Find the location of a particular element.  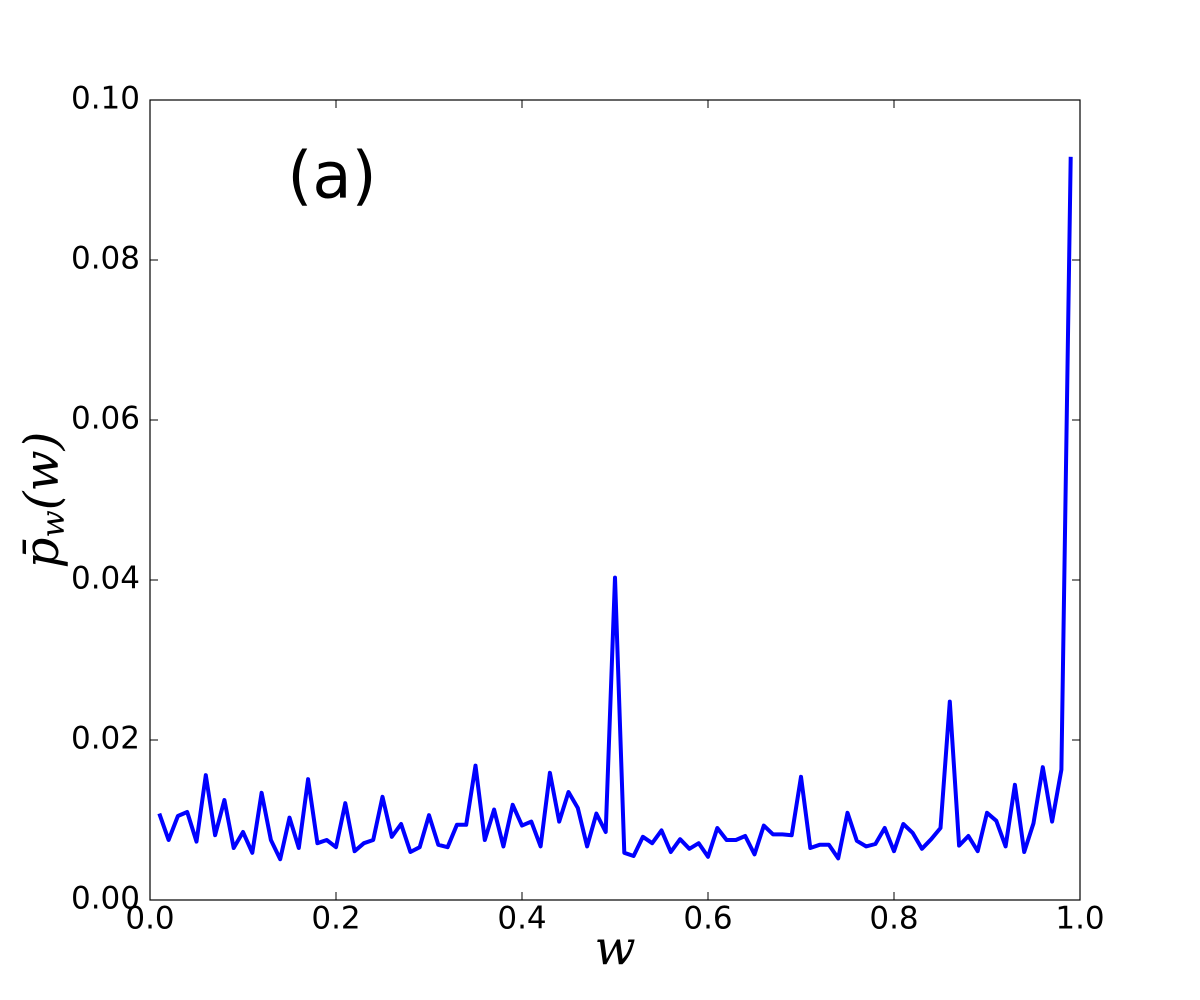

y-label-base: p̄ is located at coordinates (42, 553).